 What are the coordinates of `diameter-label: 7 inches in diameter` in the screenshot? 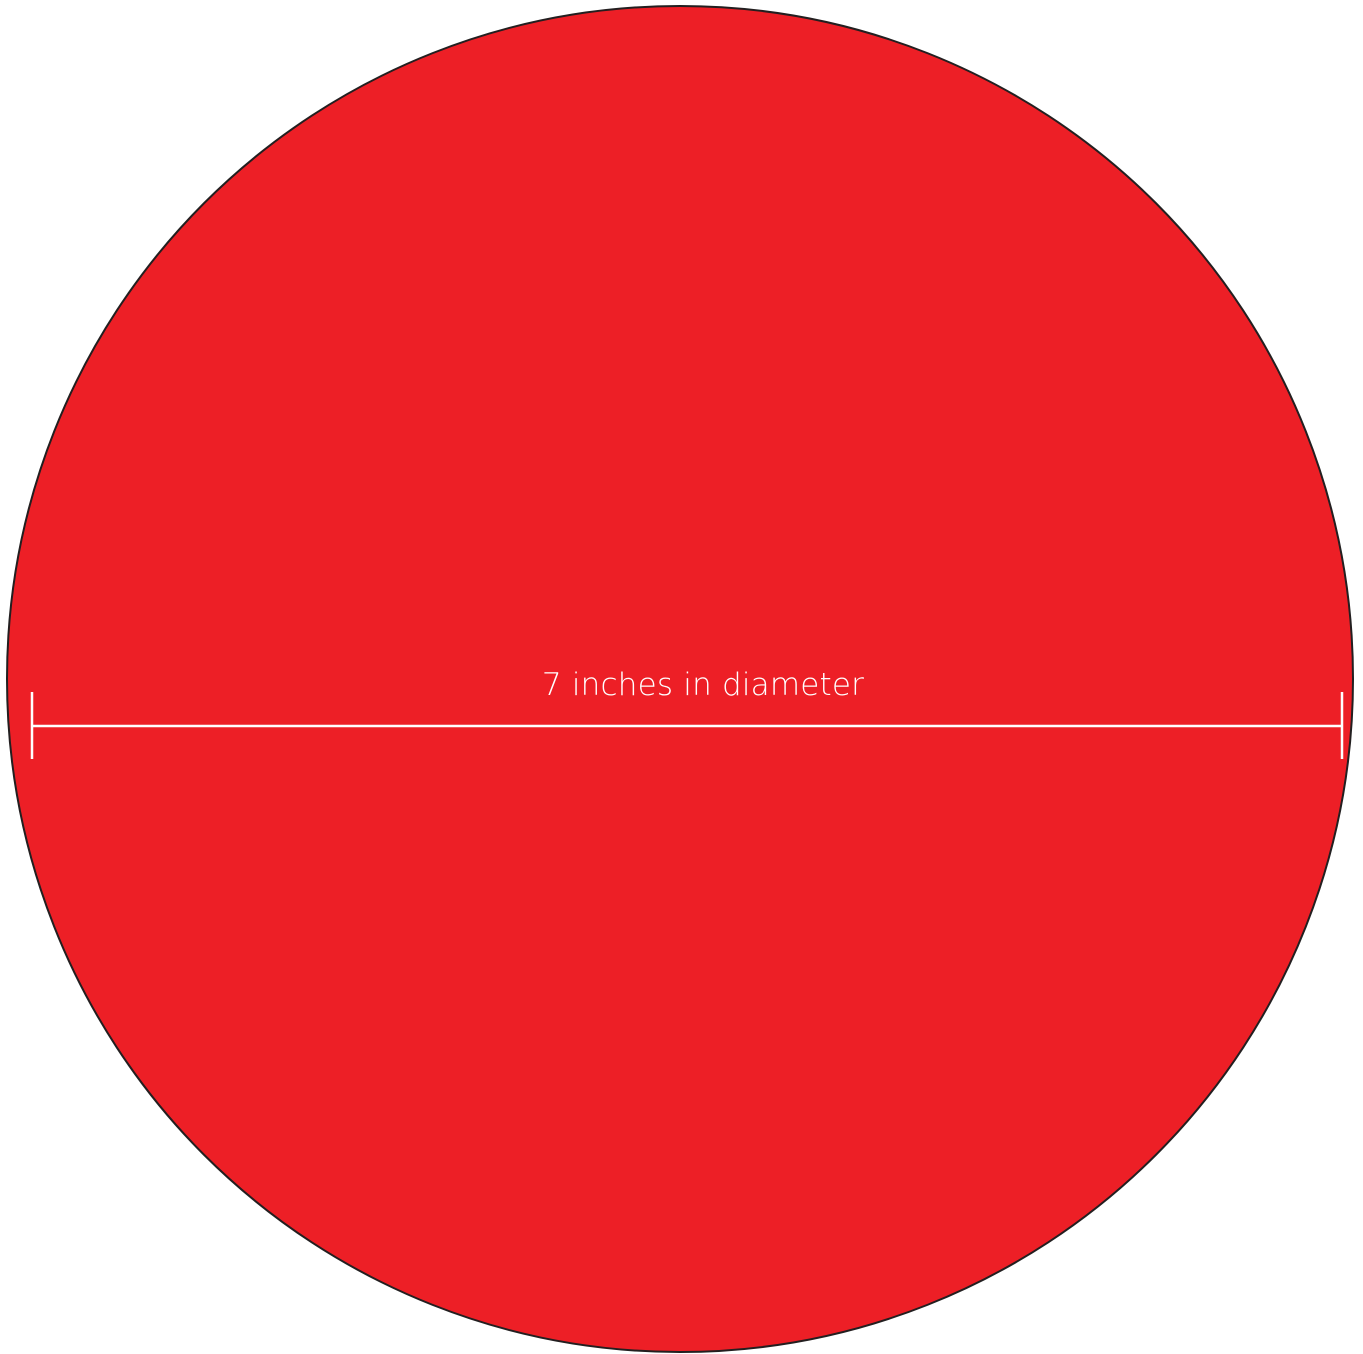 It's located at (703, 685).